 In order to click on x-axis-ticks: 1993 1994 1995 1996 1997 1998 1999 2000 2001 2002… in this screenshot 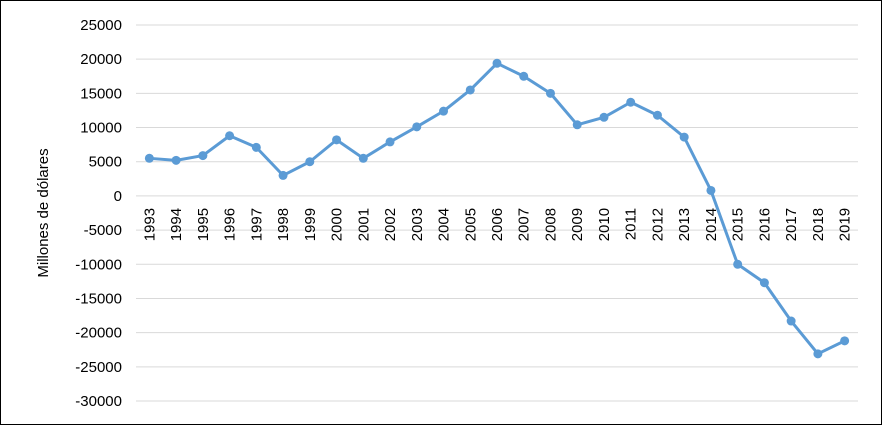, I will do `click(497, 224)`.